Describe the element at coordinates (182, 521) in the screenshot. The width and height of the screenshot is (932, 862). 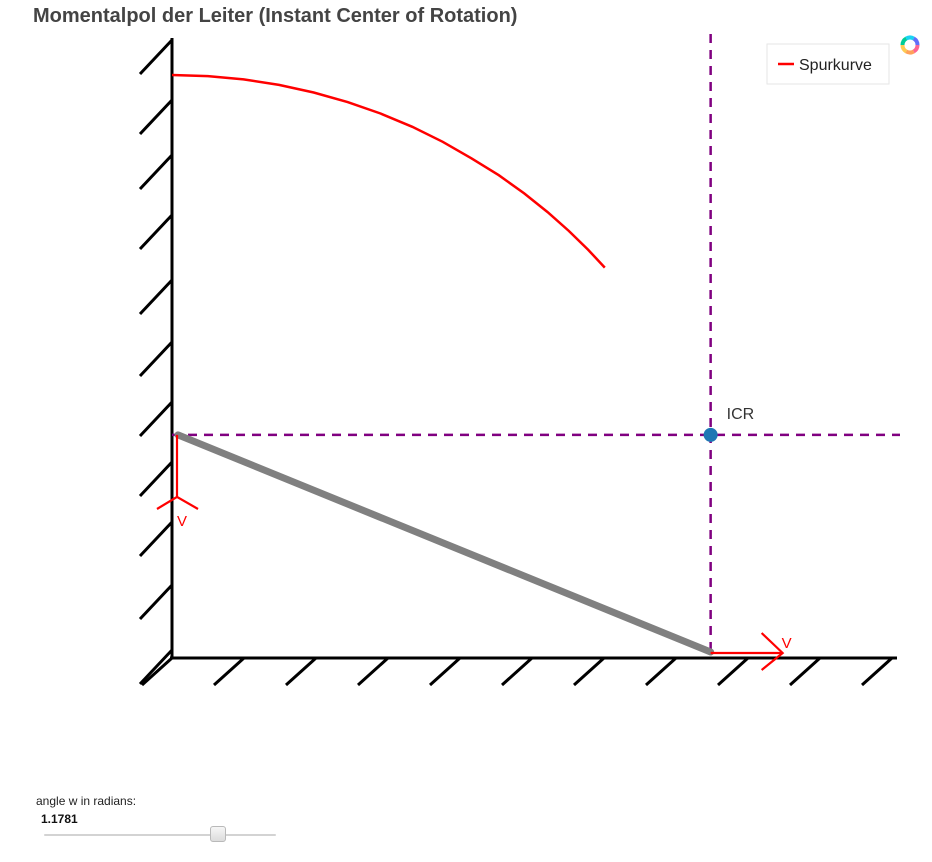
I see `velocity-label-wall: V` at that location.